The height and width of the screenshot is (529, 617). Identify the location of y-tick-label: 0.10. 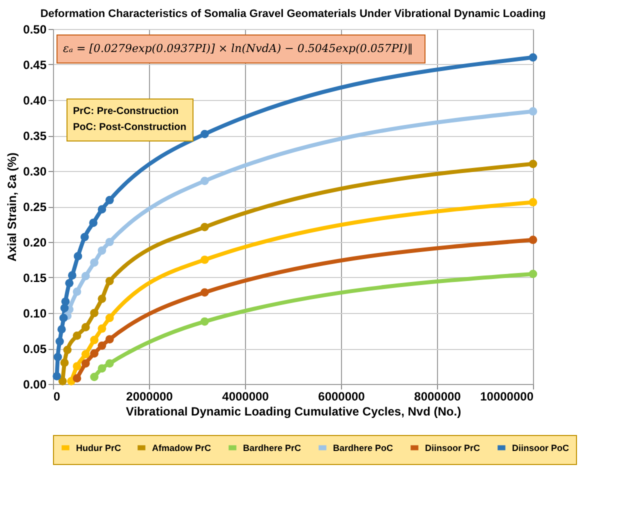
(35, 313).